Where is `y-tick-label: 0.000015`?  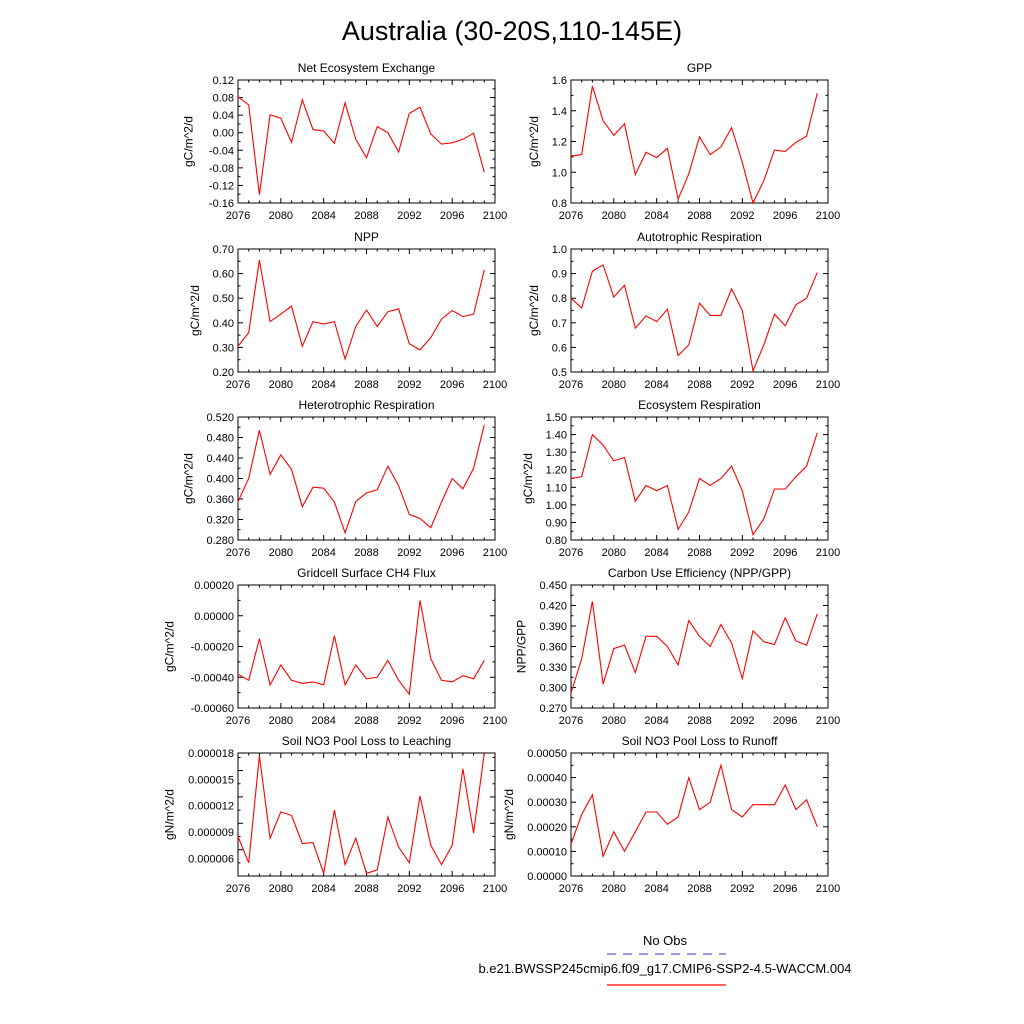 y-tick-label: 0.000015 is located at coordinates (211, 780).